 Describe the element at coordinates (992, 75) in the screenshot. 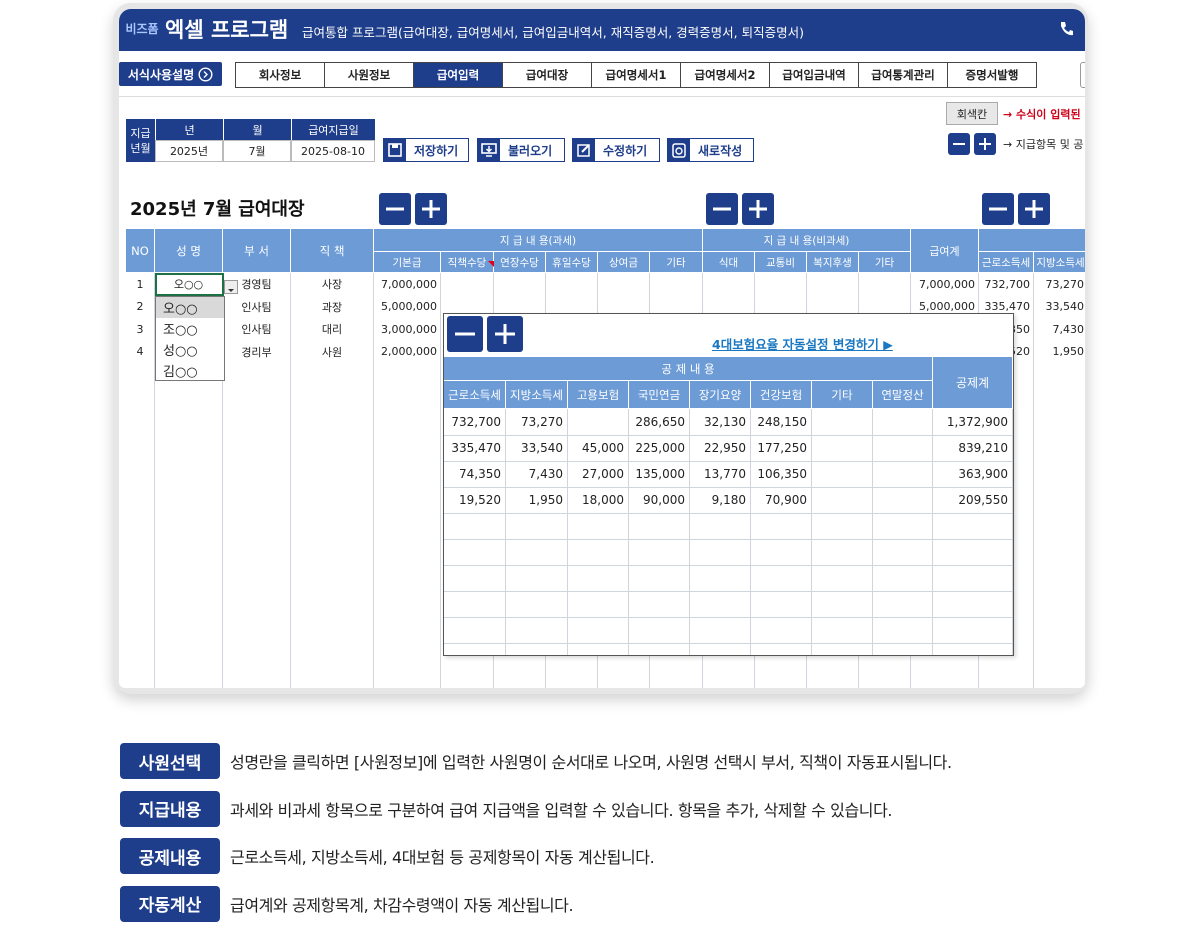

I see `nav-tab: 증명서발행` at that location.